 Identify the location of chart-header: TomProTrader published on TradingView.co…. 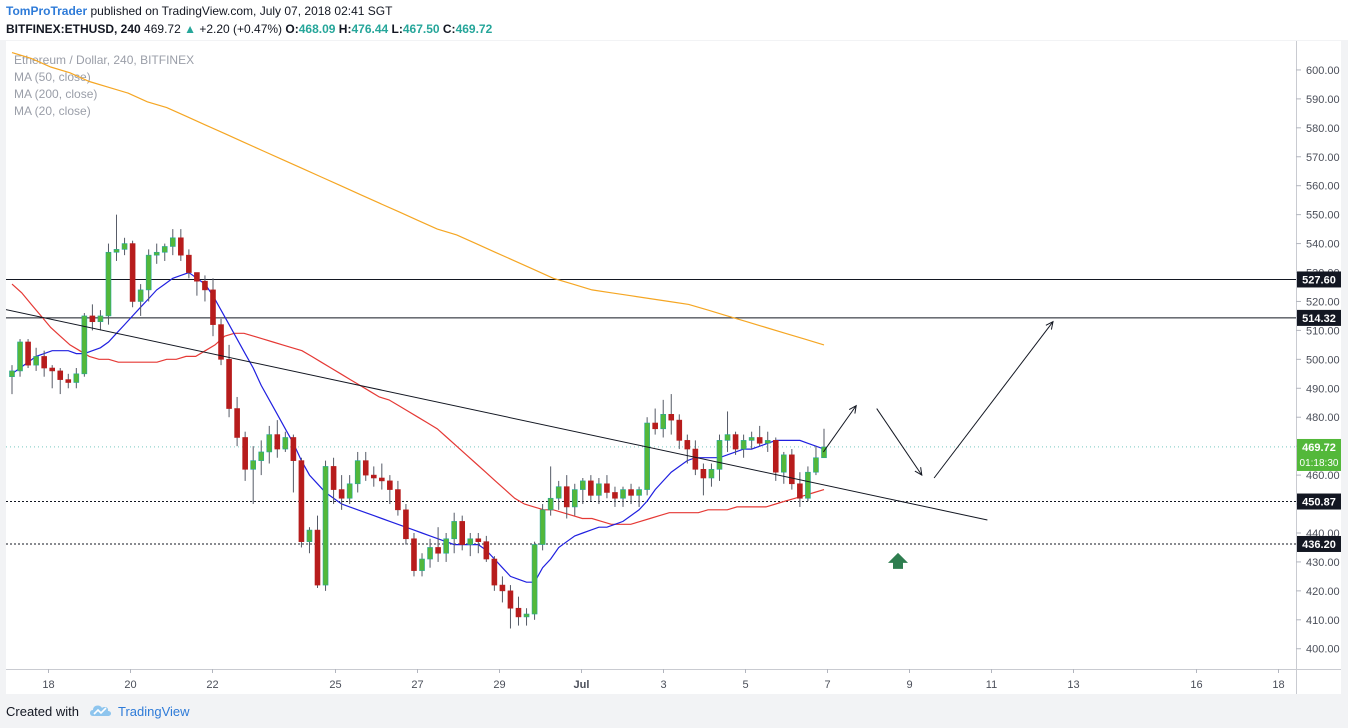
(674, 20).